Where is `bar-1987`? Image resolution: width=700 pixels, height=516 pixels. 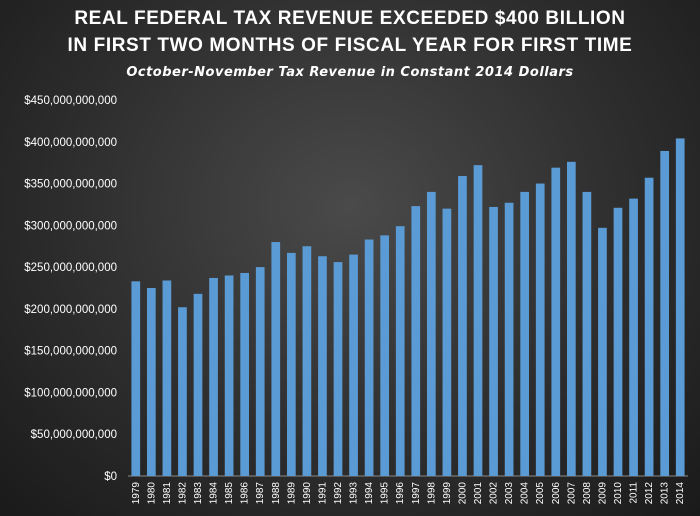 bar-1987 is located at coordinates (260, 371).